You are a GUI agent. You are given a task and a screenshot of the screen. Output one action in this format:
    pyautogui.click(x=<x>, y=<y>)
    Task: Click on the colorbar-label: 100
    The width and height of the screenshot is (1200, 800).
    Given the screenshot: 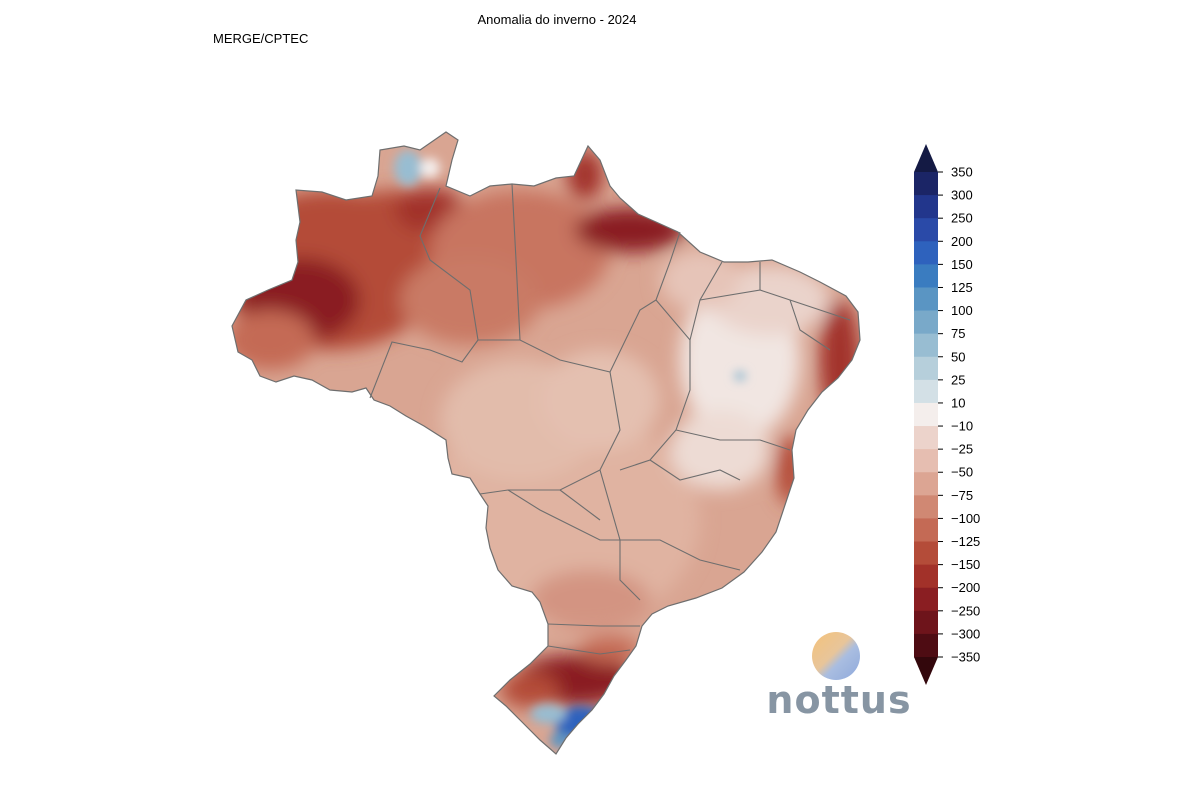 What is the action you would take?
    pyautogui.click(x=962, y=310)
    